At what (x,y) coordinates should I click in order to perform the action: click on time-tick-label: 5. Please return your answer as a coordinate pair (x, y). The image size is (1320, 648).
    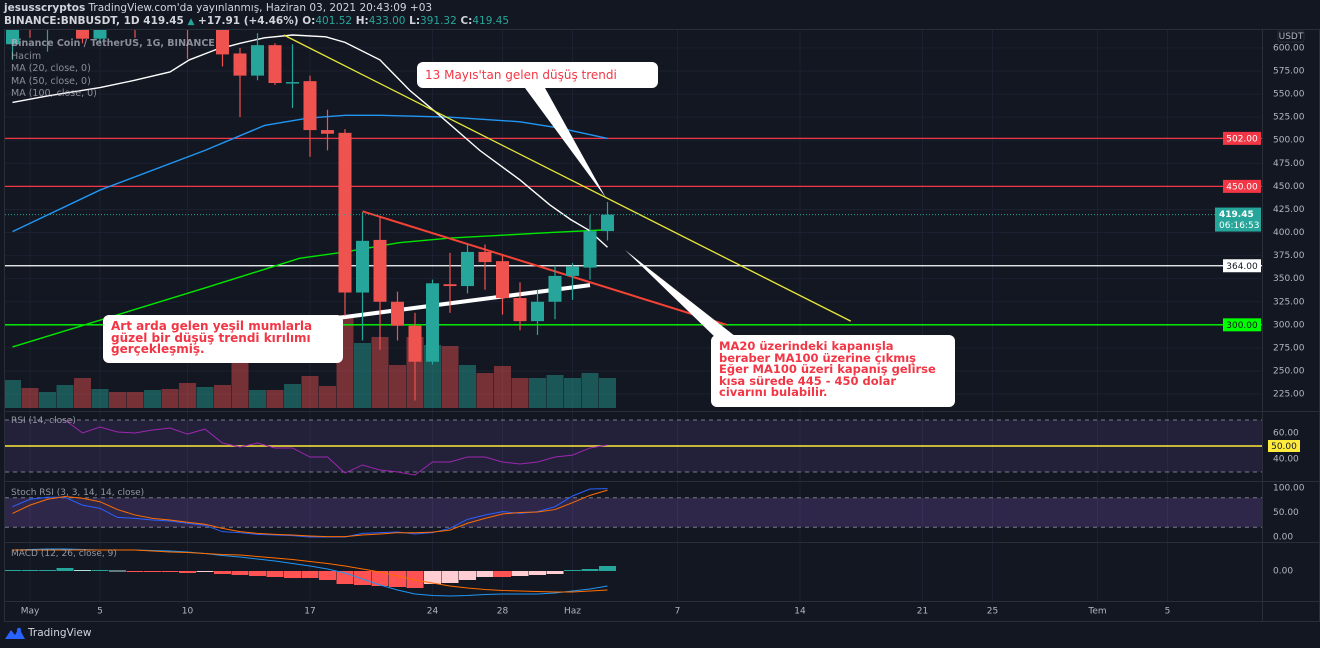
    Looking at the image, I should click on (100, 612).